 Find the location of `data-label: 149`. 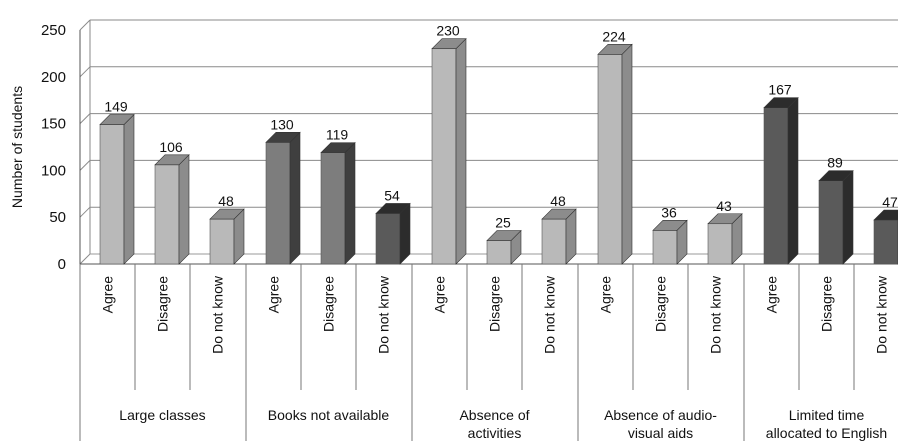

data-label: 149 is located at coordinates (116, 107).